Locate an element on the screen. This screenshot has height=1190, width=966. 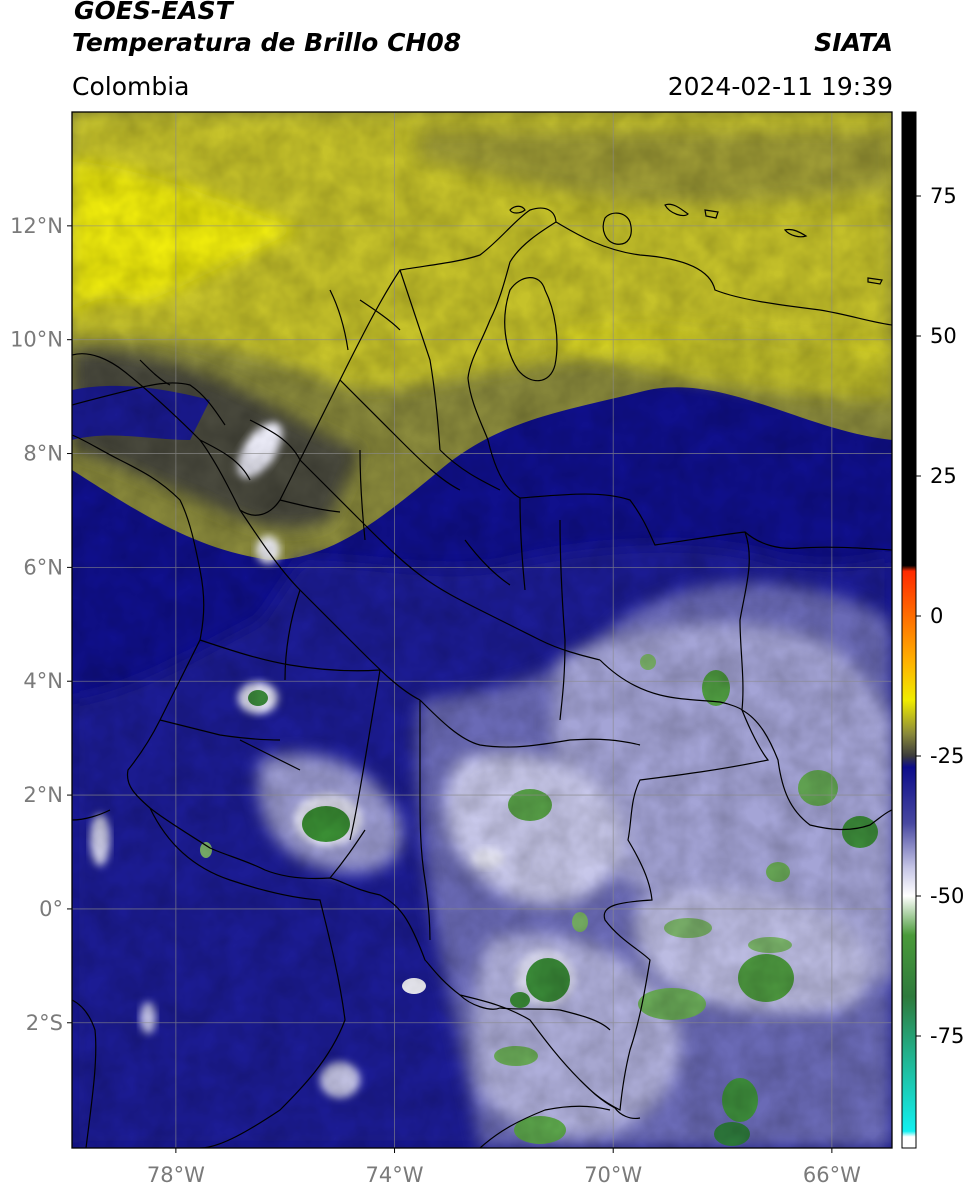
colorbar-tick-label: 0 is located at coordinates (936, 616).